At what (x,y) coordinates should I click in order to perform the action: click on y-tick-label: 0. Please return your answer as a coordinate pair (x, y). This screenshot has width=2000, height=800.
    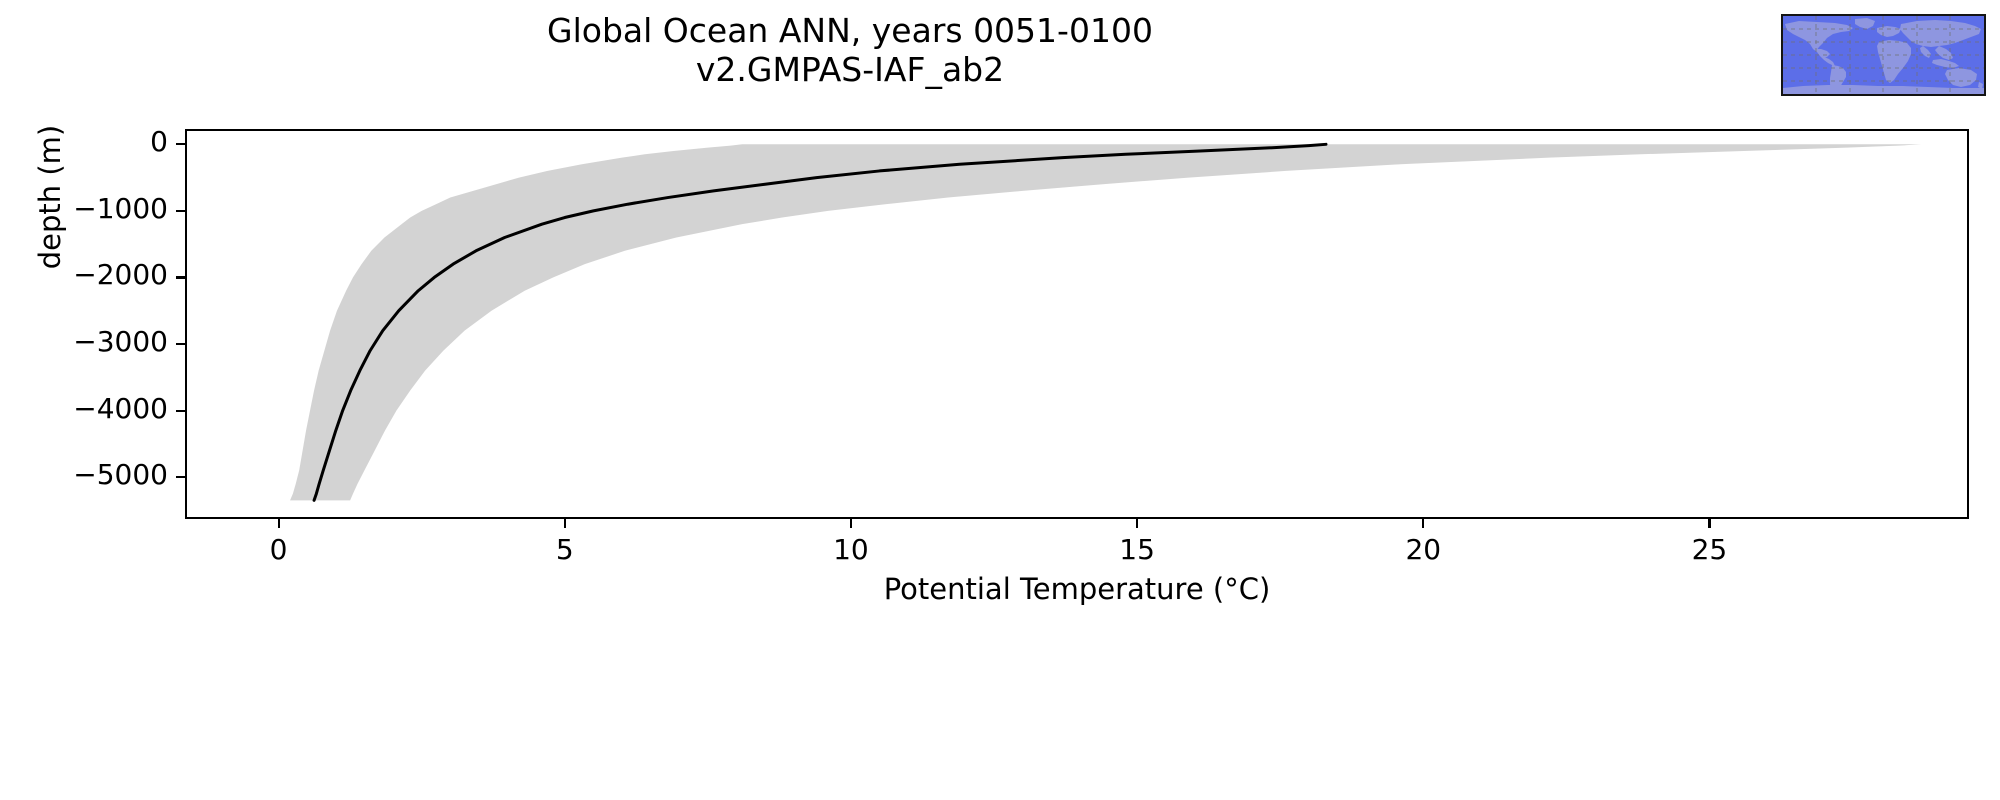
    Looking at the image, I should click on (159, 142).